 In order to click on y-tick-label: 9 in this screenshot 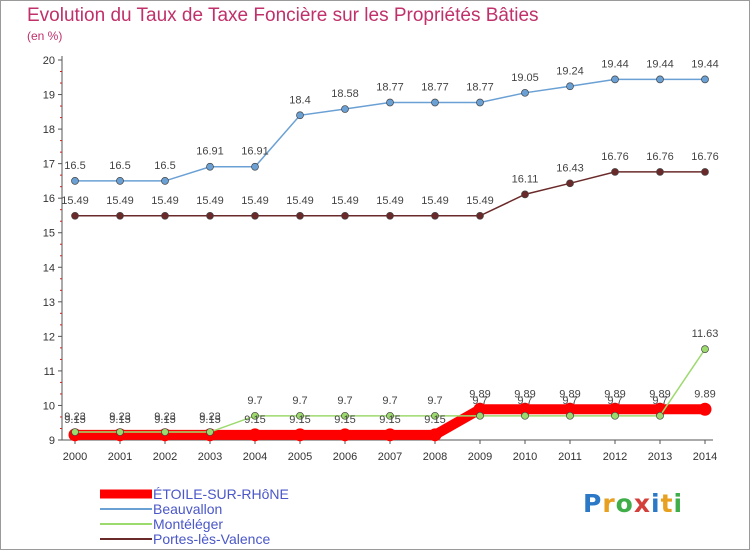, I will do `click(52, 441)`.